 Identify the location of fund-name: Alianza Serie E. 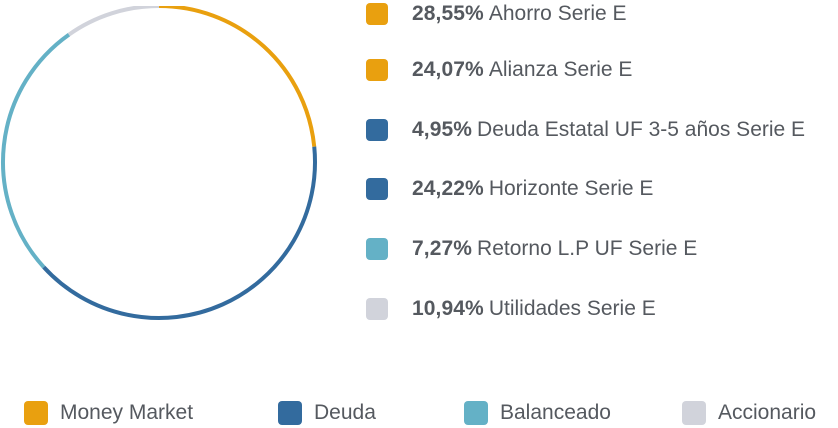
(560, 69).